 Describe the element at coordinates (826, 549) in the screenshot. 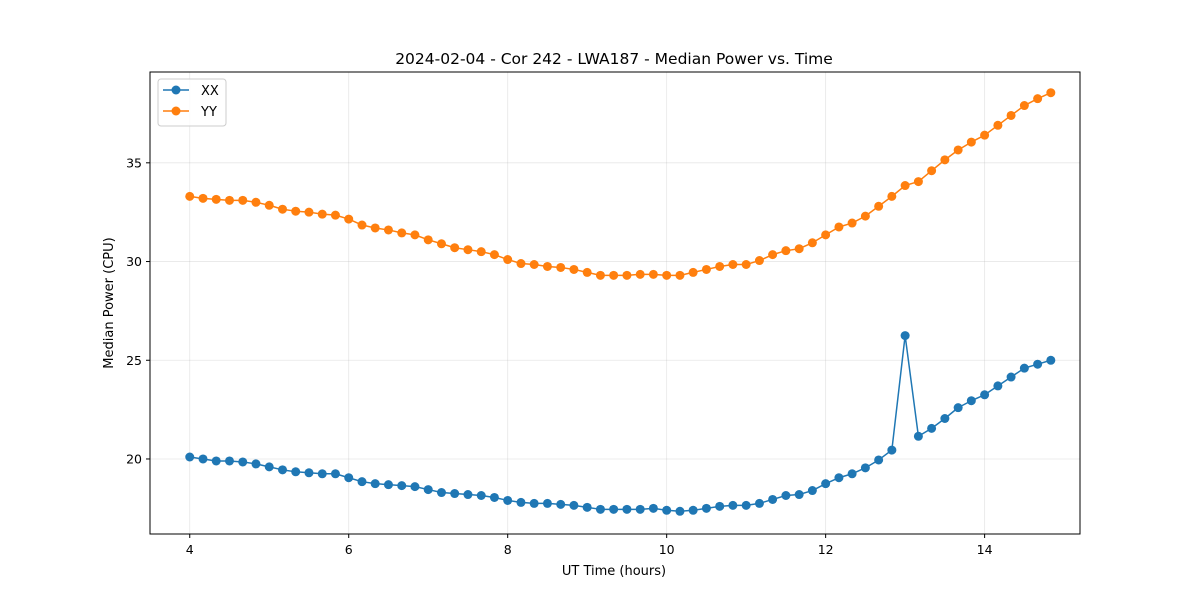

I see `x-tick-label: 12` at that location.